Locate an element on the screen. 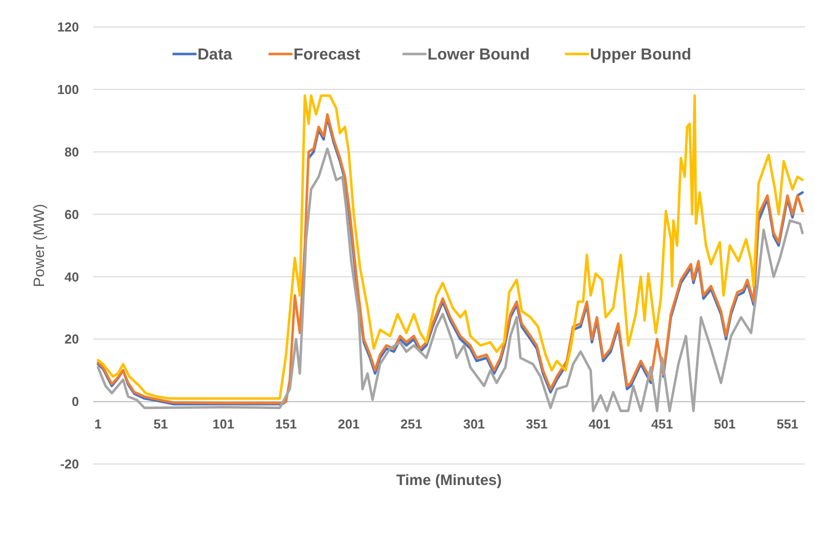 This screenshot has width=815, height=538. legend-label: Upper Bound is located at coordinates (641, 55).